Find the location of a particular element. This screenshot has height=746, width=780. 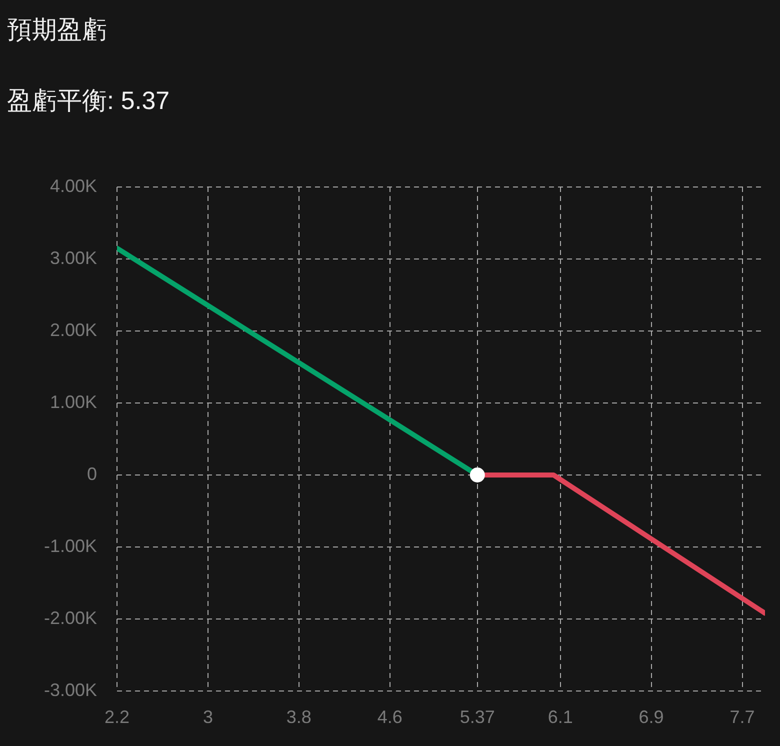

y-tick-label: 1.00K is located at coordinates (73, 402).